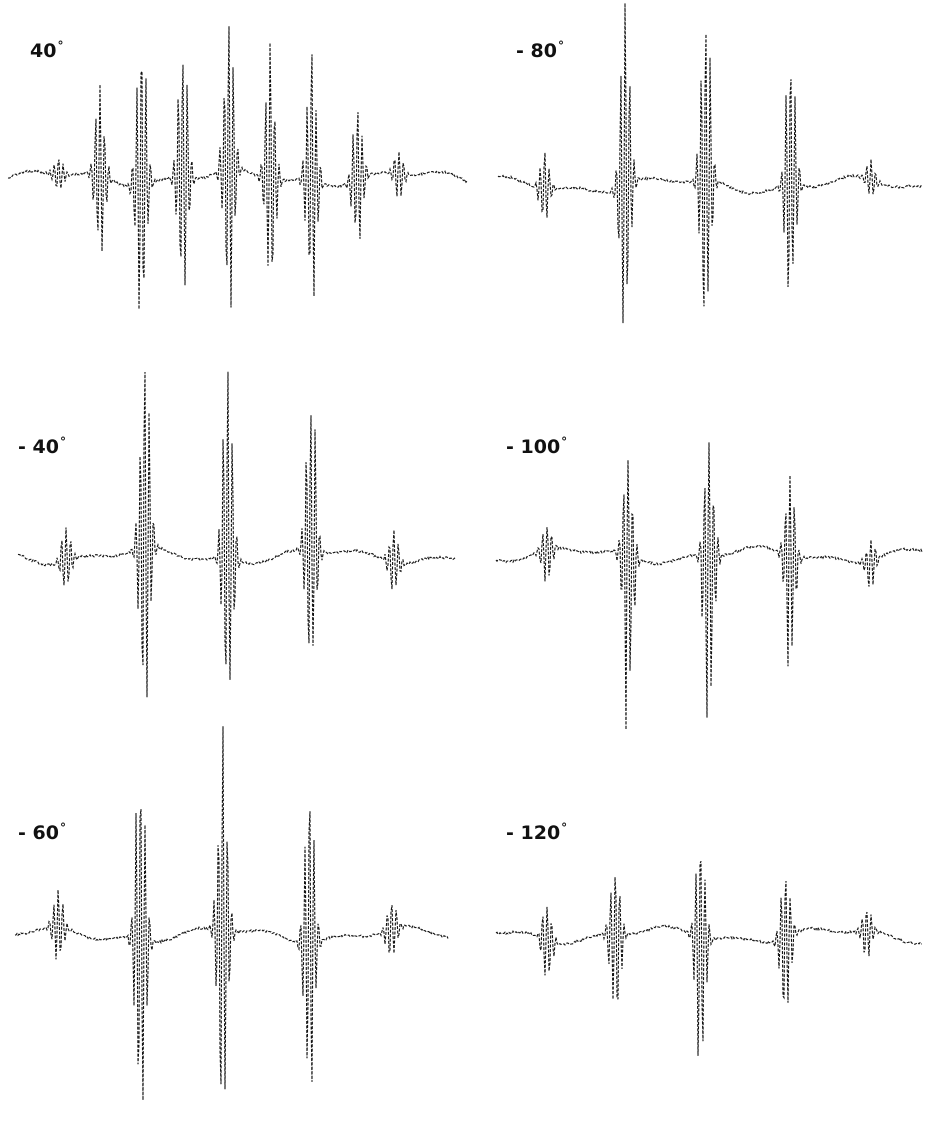 The height and width of the screenshot is (1133, 927). Describe the element at coordinates (47, 50) in the screenshot. I see `panel-label-40: 40°` at that location.